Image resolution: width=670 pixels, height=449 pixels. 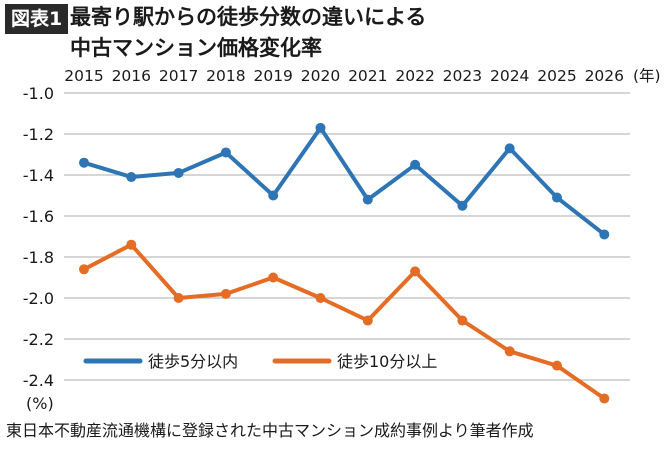 I want to click on chart-title-line-1: 最寄り駅からの徒歩分数の違いによる, so click(x=248, y=17).